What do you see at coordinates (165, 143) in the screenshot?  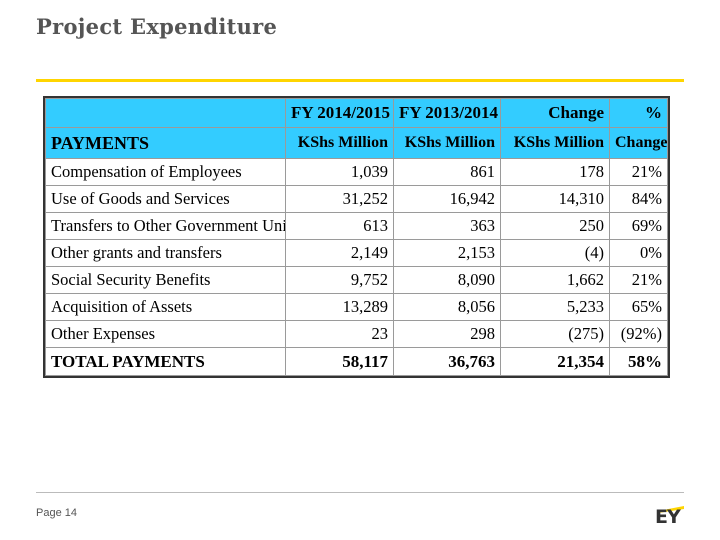 I see `header-cell-payments: PAYMENTS` at bounding box center [165, 143].